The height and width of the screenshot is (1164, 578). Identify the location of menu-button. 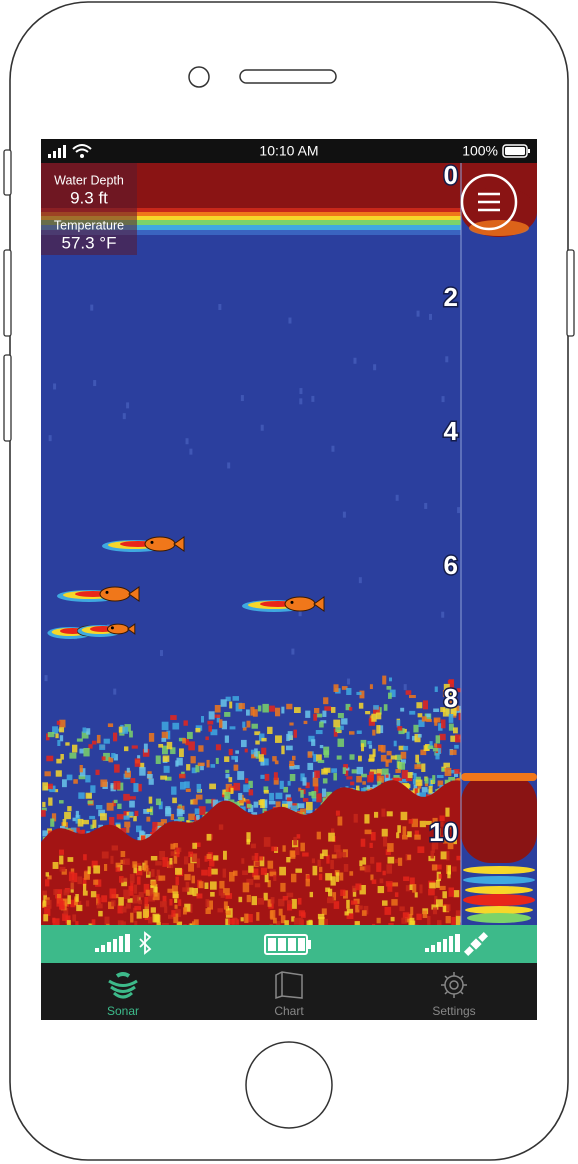
(489, 202).